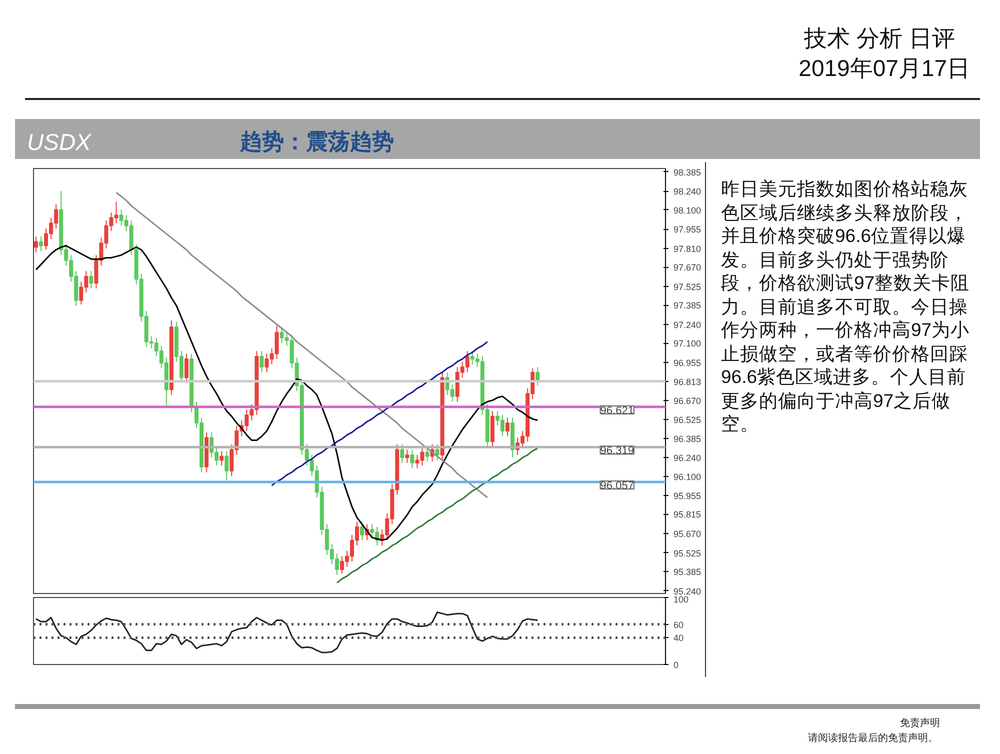 Image resolution: width=1000 pixels, height=754 pixels. Describe the element at coordinates (879, 38) in the screenshot. I see `text: 技术 分析 日评` at that location.